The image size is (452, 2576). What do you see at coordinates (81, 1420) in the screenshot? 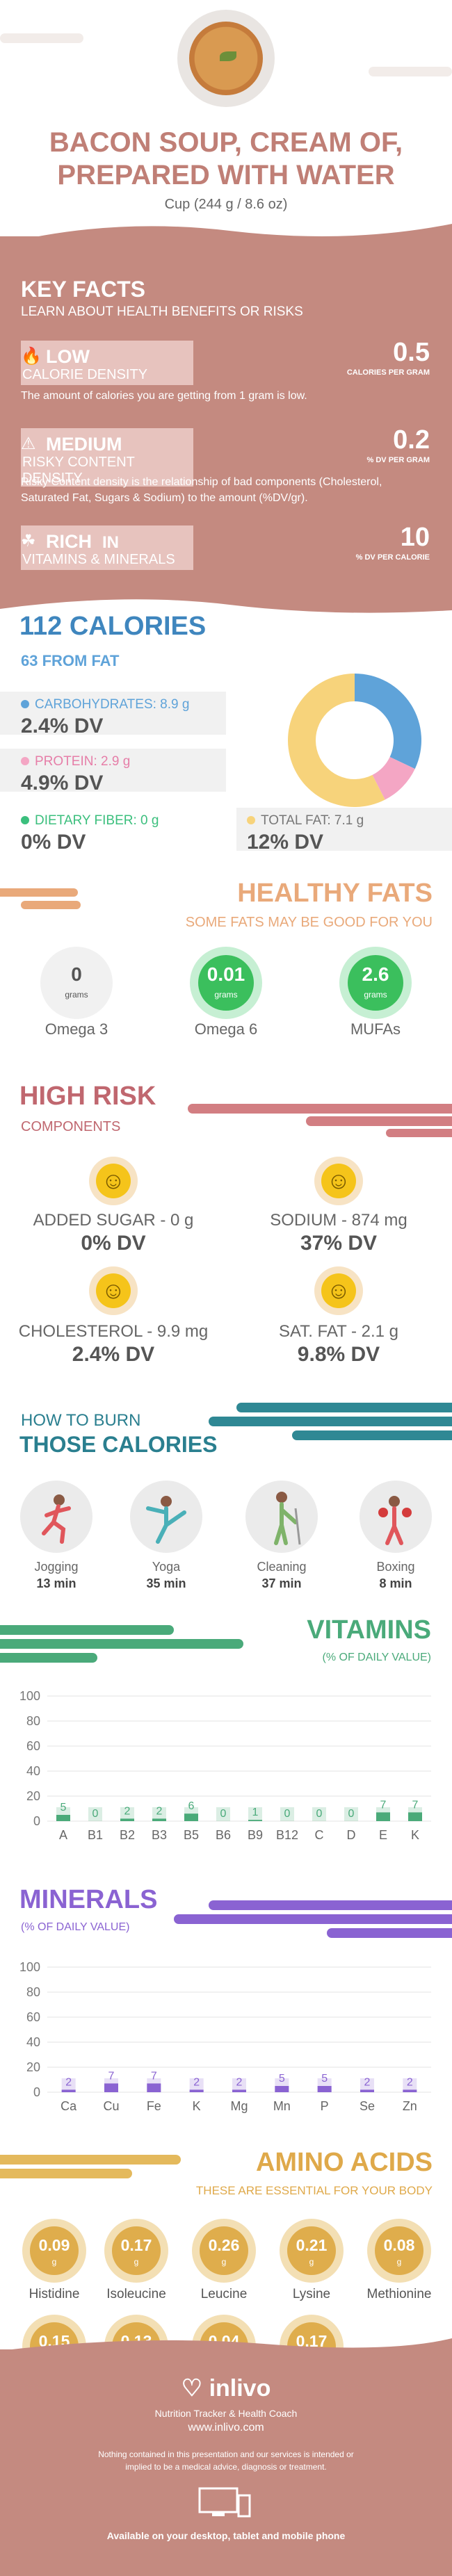
I see `burn-title-line1: HOW TO BURN` at bounding box center [81, 1420].